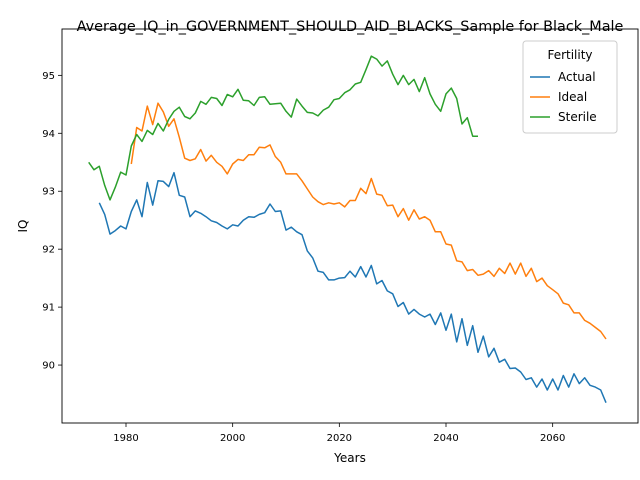  I want to click on y-tick-label: 91, so click(48, 308).